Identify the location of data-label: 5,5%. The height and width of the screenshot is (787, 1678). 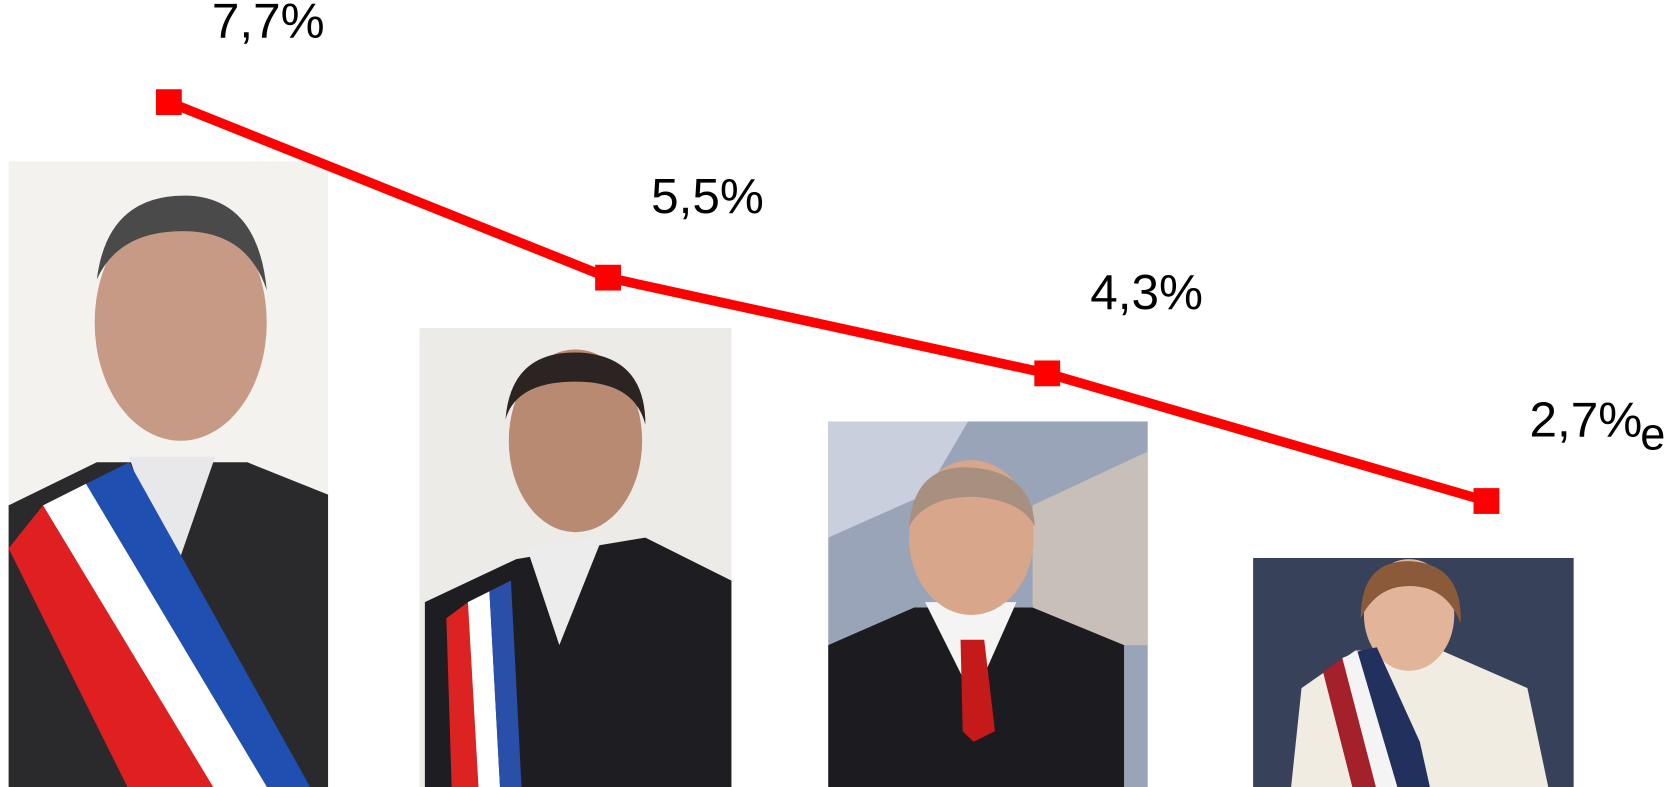
(707, 196).